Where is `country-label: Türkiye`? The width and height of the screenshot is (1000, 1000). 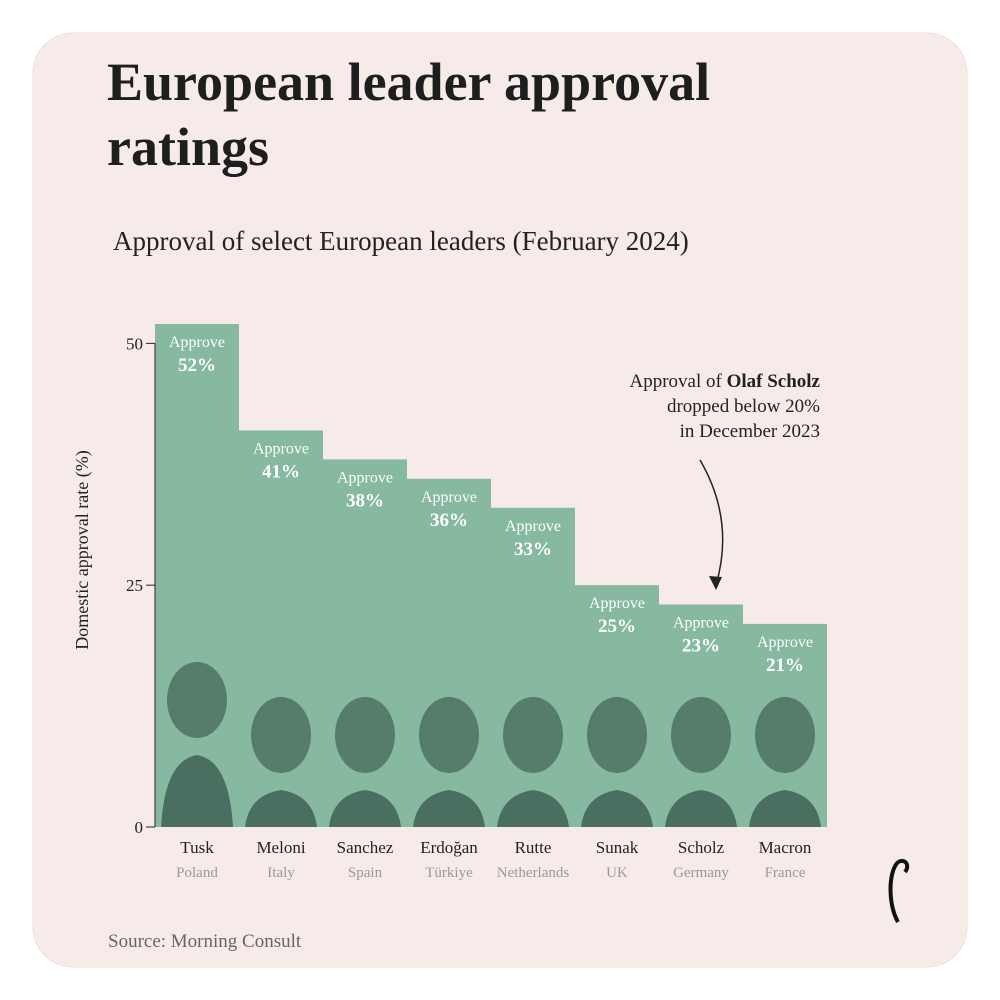 country-label: Türkiye is located at coordinates (449, 873).